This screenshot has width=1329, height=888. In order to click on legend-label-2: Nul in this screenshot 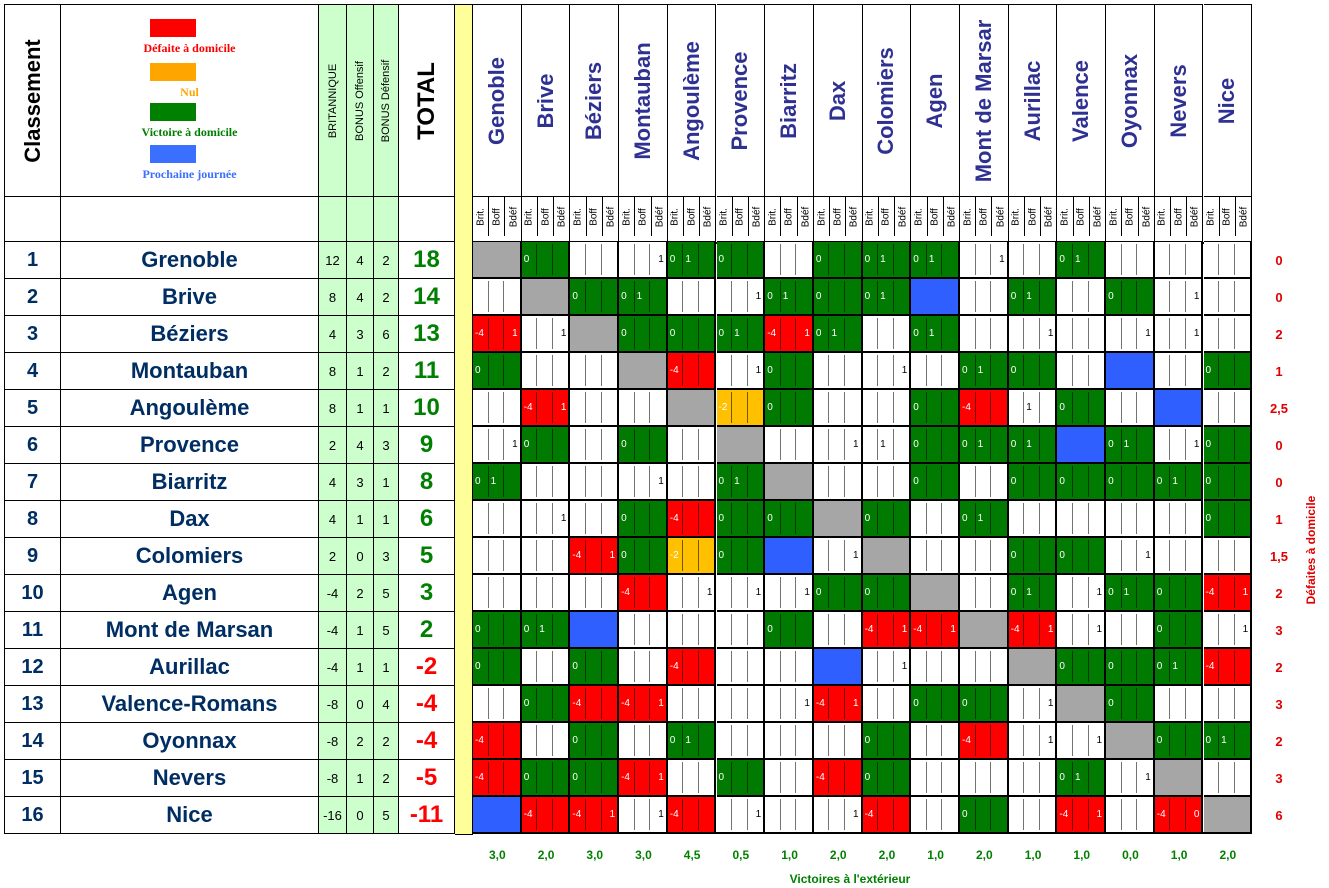, I will do `click(189, 92)`.